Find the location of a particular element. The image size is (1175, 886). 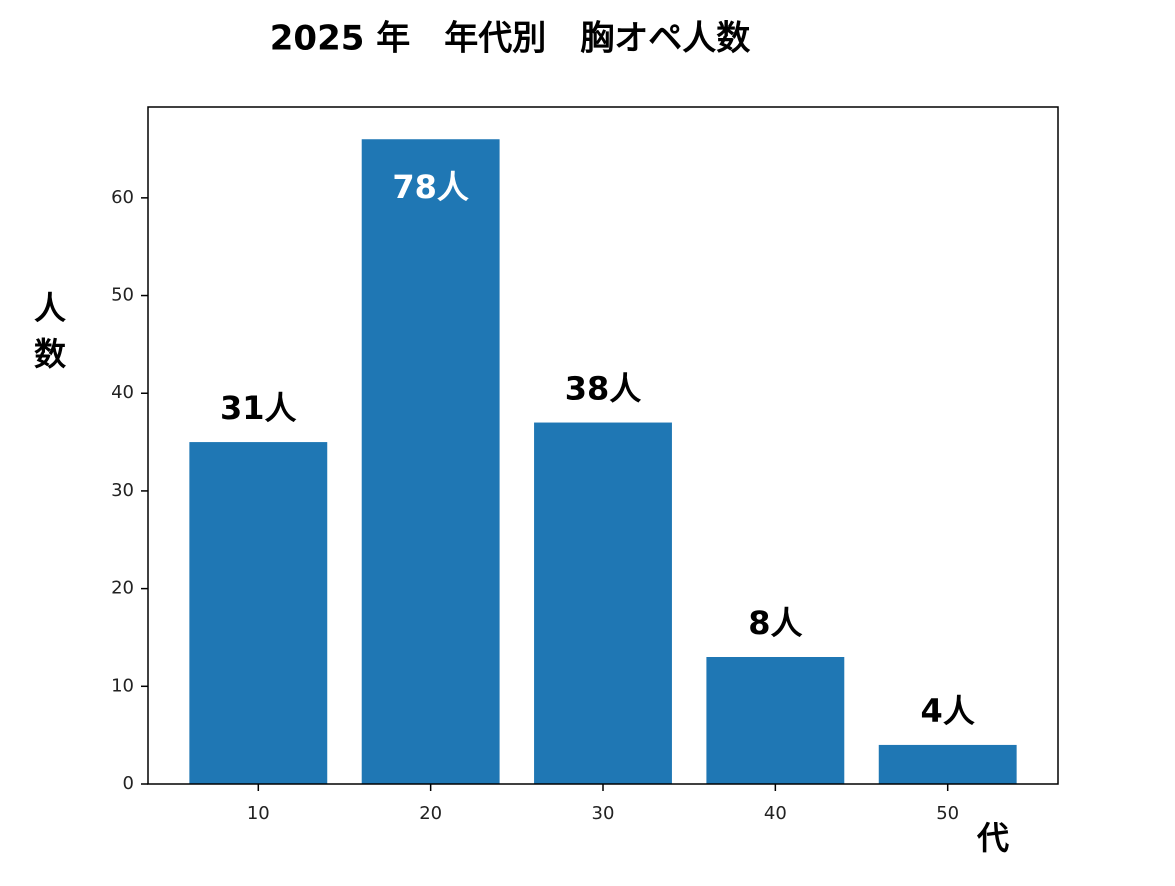

chart-title: 2025 年 年代別 胸オペ人数 is located at coordinates (510, 39).